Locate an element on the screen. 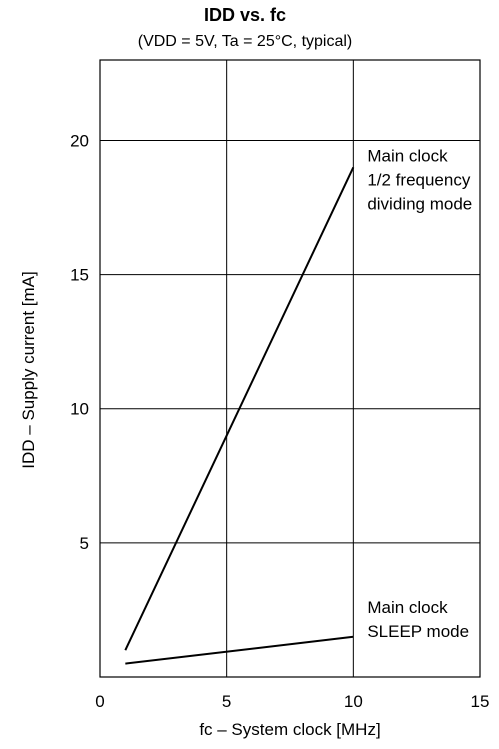  x-tick-label: 15 is located at coordinates (480, 701).